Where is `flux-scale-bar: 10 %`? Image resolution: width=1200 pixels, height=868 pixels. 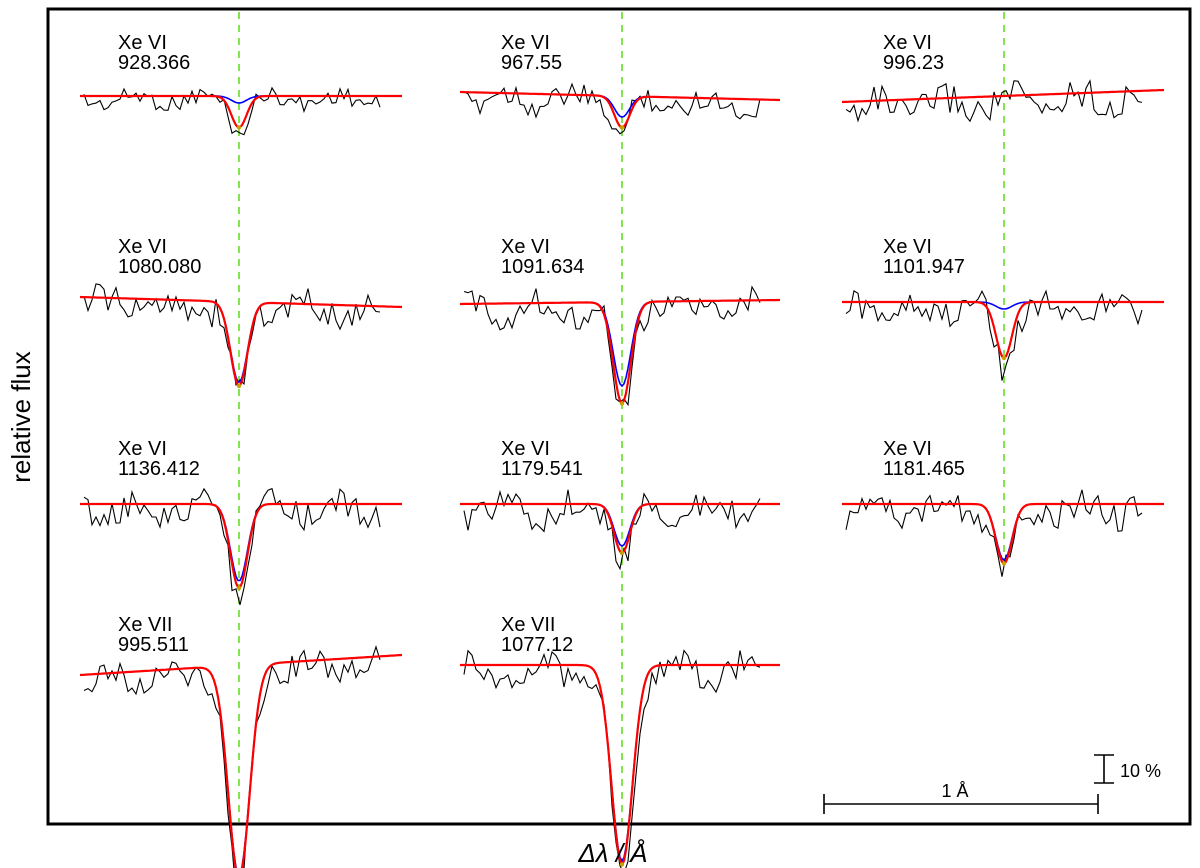 flux-scale-bar: 10 % is located at coordinates (1127, 769).